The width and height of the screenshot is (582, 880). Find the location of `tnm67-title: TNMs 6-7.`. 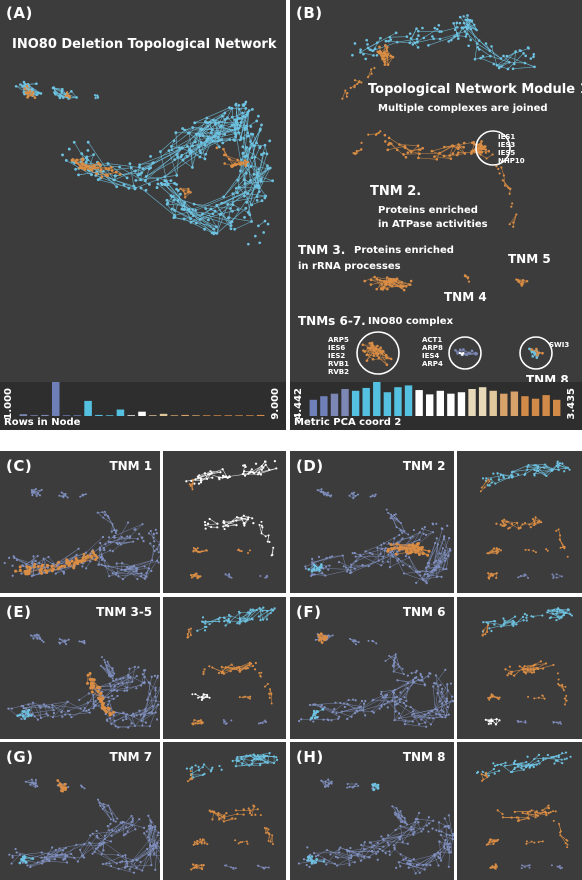

tnm67-title: TNMs 6-7. is located at coordinates (332, 321).